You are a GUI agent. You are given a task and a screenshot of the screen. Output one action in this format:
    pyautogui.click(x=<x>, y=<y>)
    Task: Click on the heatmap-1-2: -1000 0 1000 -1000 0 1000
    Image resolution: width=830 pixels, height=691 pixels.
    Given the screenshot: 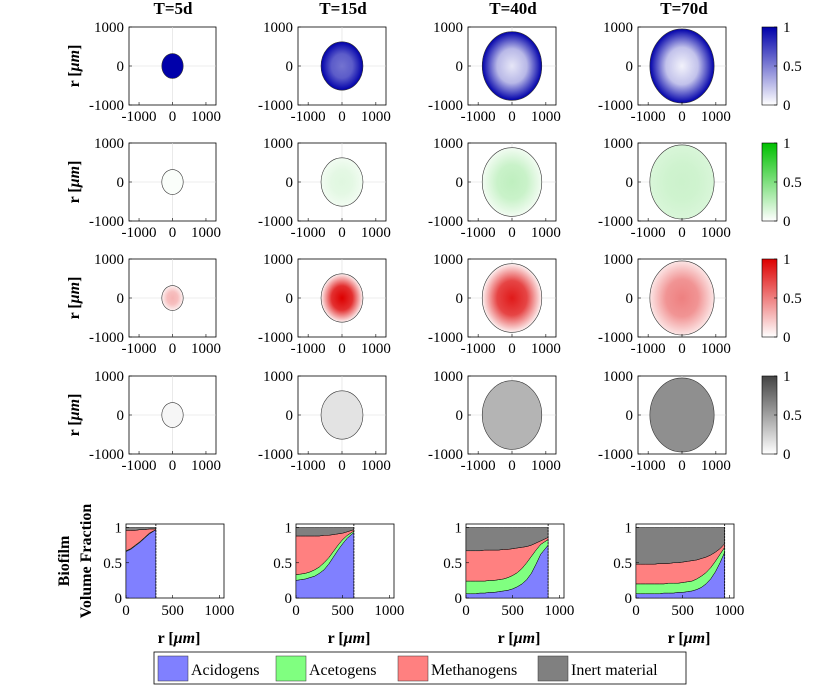 What is the action you would take?
    pyautogui.click(x=494, y=188)
    